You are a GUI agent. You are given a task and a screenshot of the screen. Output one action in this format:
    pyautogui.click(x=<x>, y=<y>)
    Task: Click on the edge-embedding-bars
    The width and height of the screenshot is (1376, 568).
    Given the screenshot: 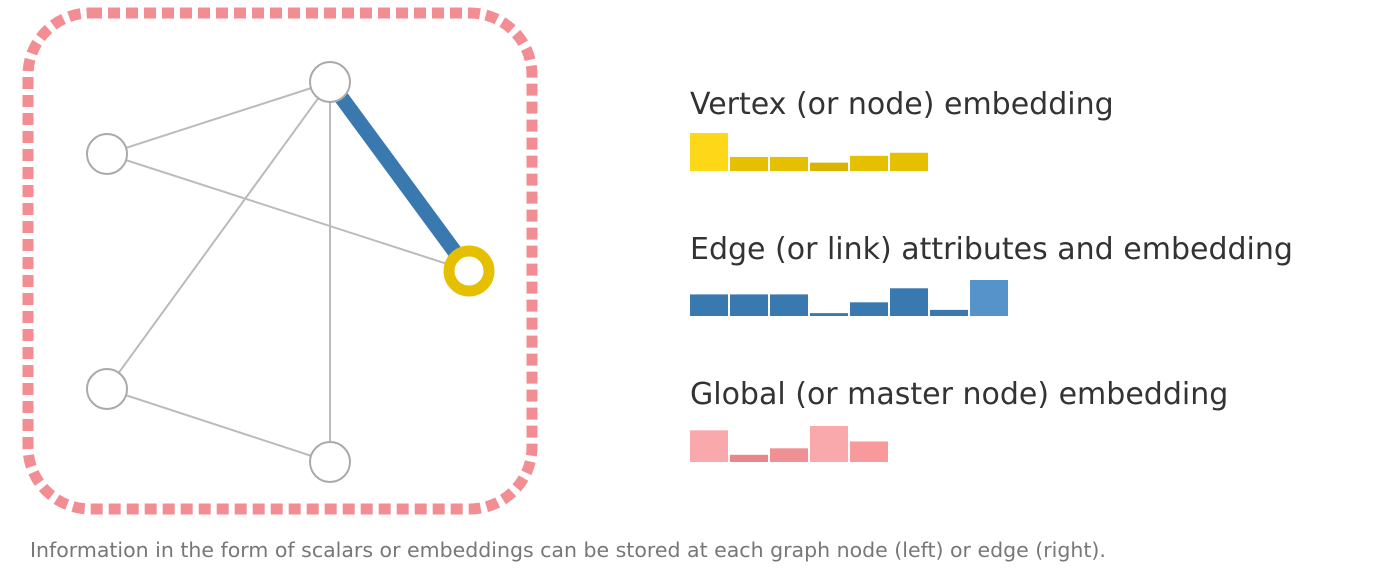 What is the action you would take?
    pyautogui.click(x=849, y=298)
    